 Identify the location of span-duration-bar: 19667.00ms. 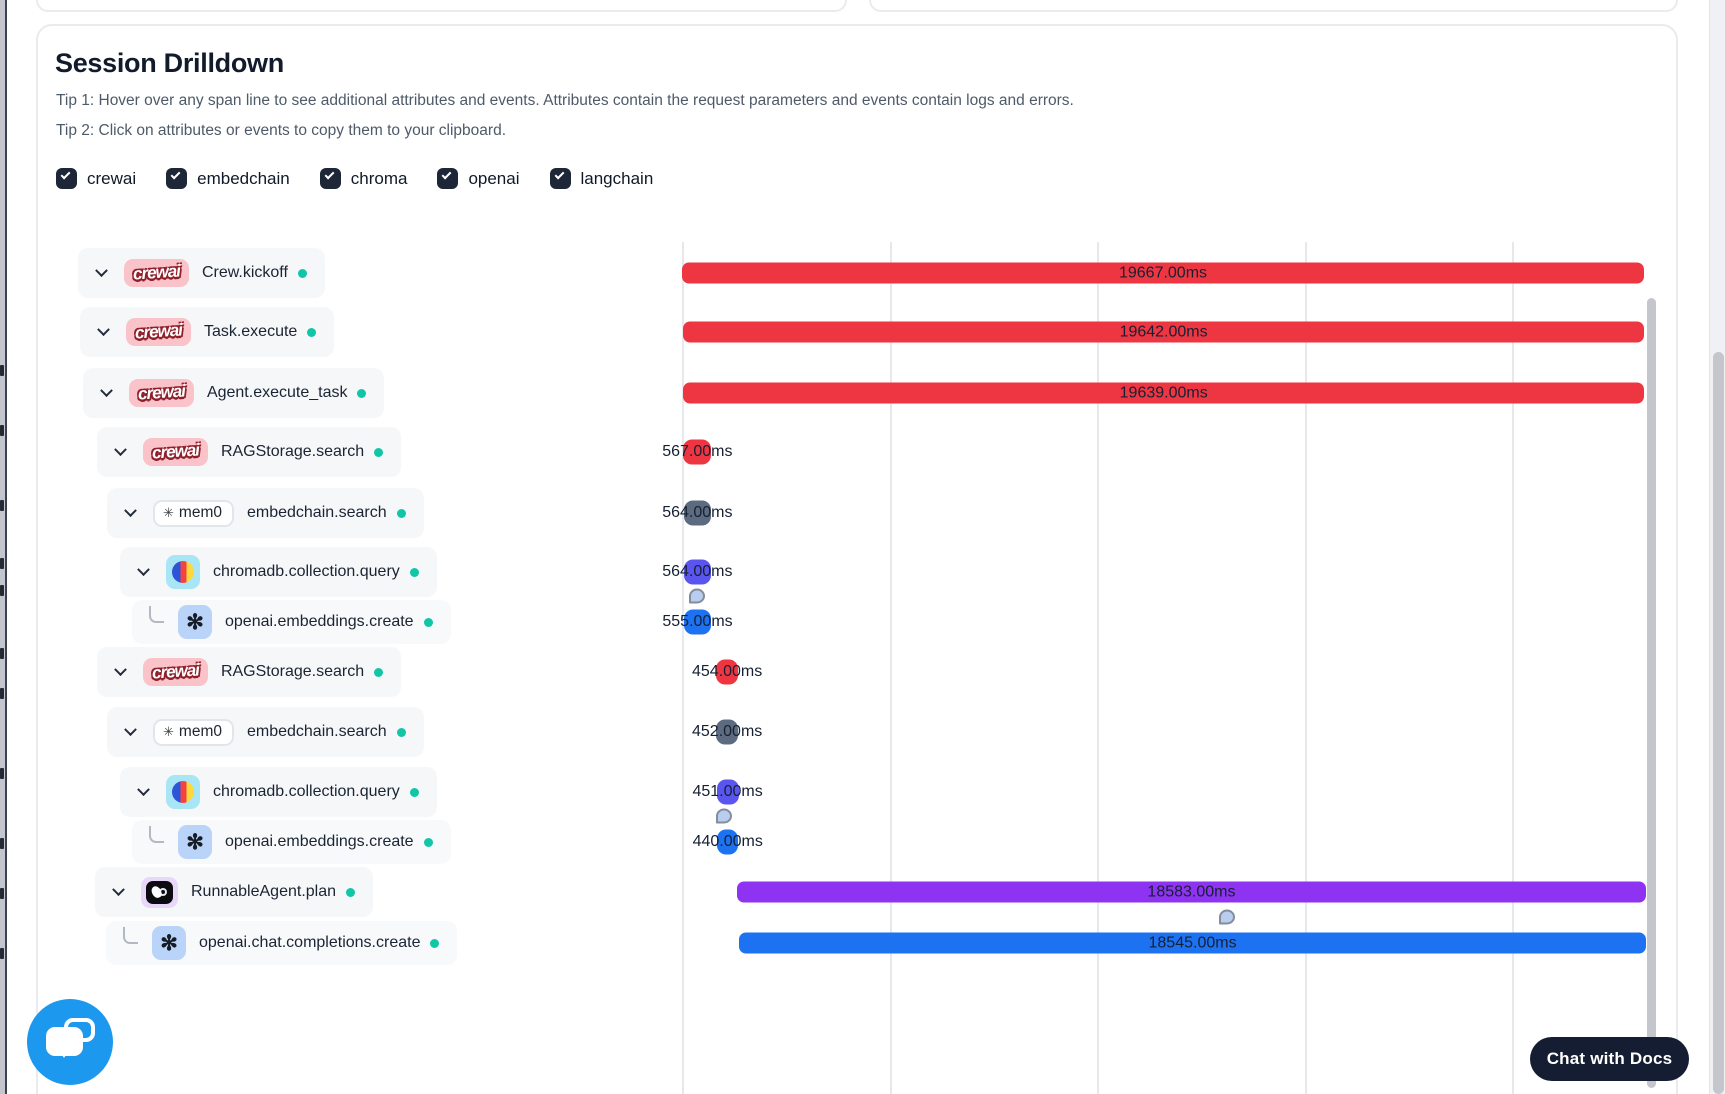
(1163, 273).